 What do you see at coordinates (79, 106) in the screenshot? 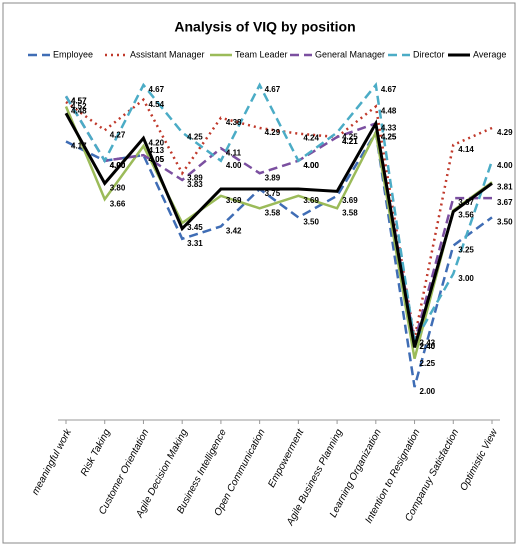
I see `data-label: 4.52` at bounding box center [79, 106].